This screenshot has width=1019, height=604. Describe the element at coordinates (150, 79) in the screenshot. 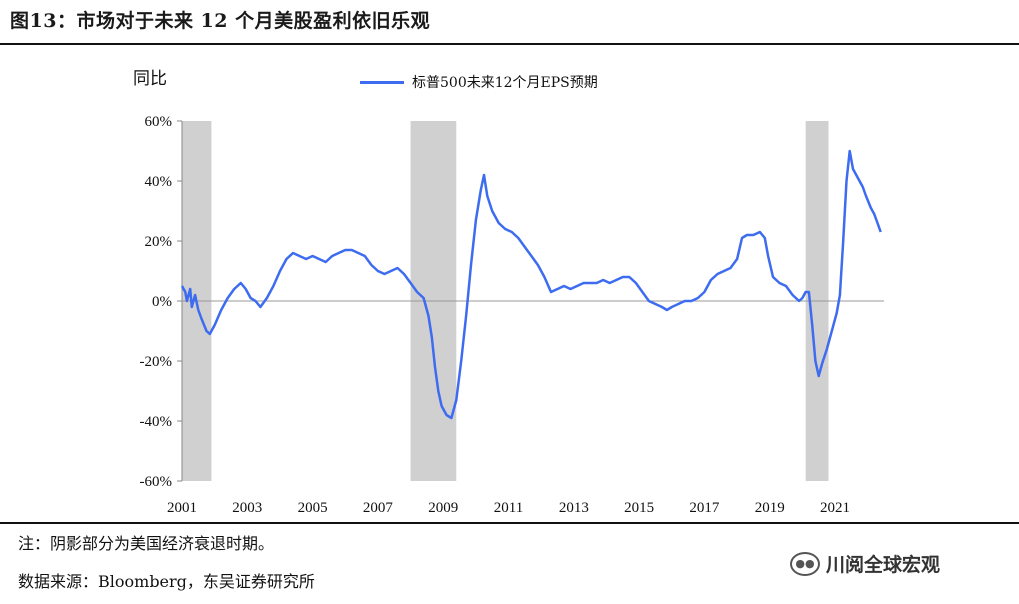

I see `y-axis-label: 同比` at that location.